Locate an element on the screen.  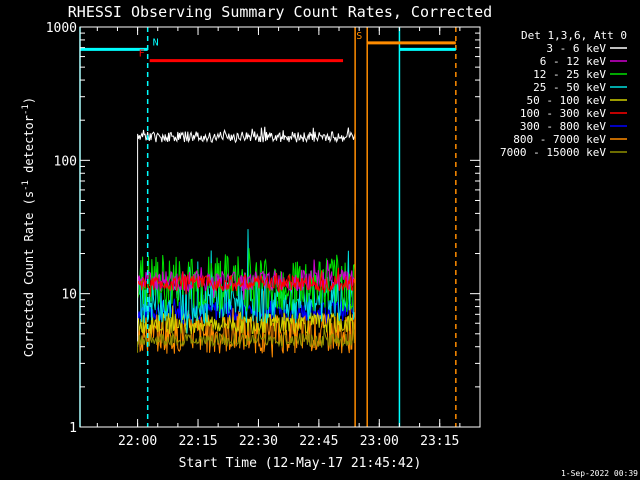
legend-label-25-50-kev: 25 - 50 keV is located at coordinates (569, 87).